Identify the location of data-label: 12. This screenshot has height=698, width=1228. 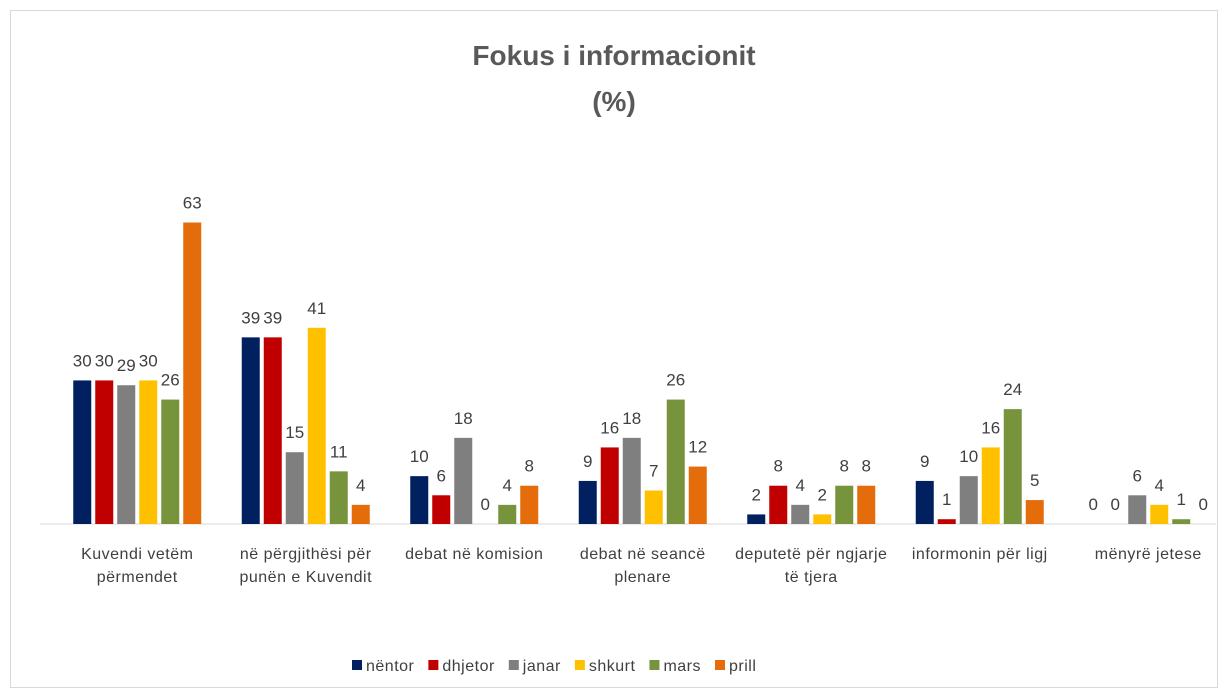
(697, 447).